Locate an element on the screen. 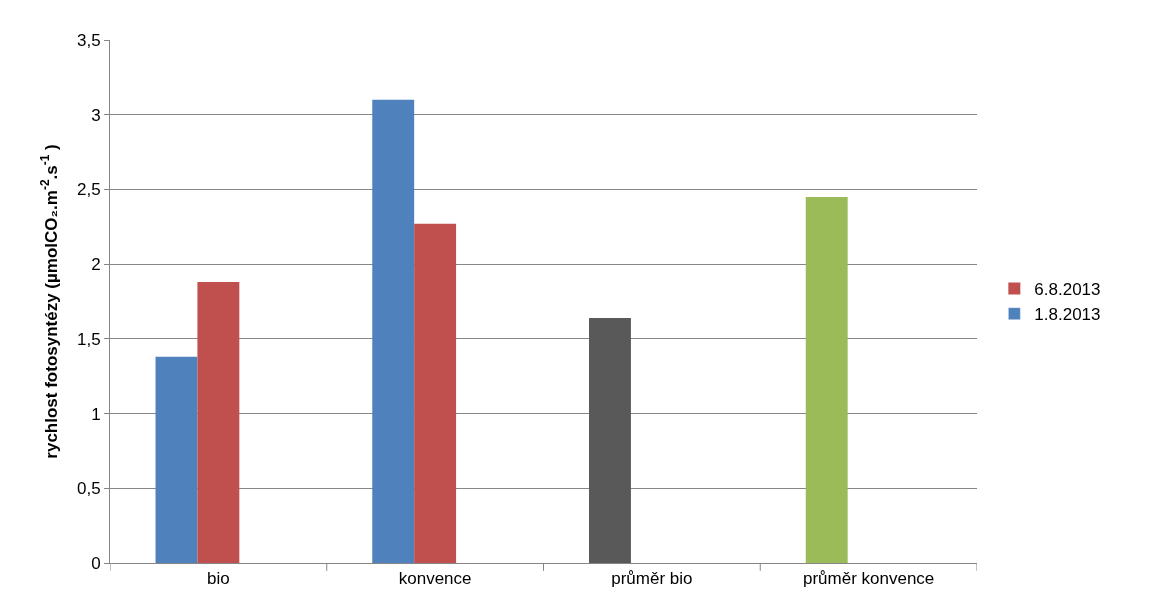 The width and height of the screenshot is (1167, 613). y-tick-label: 0,5 is located at coordinates (88, 489).